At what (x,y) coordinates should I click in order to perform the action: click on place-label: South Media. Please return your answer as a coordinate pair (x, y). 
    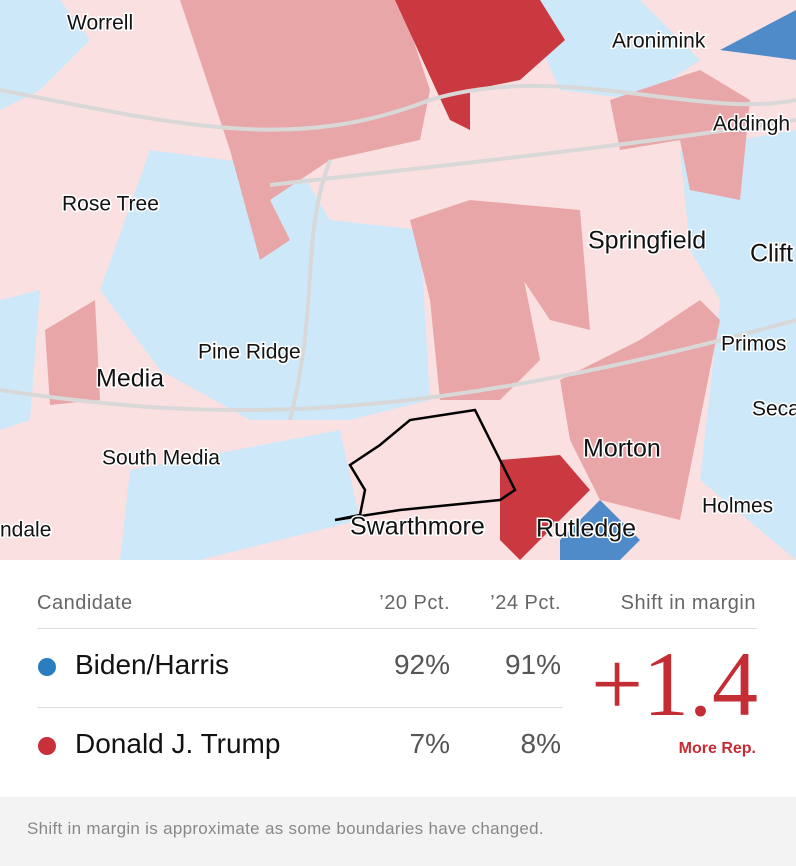
    Looking at the image, I should click on (161, 458).